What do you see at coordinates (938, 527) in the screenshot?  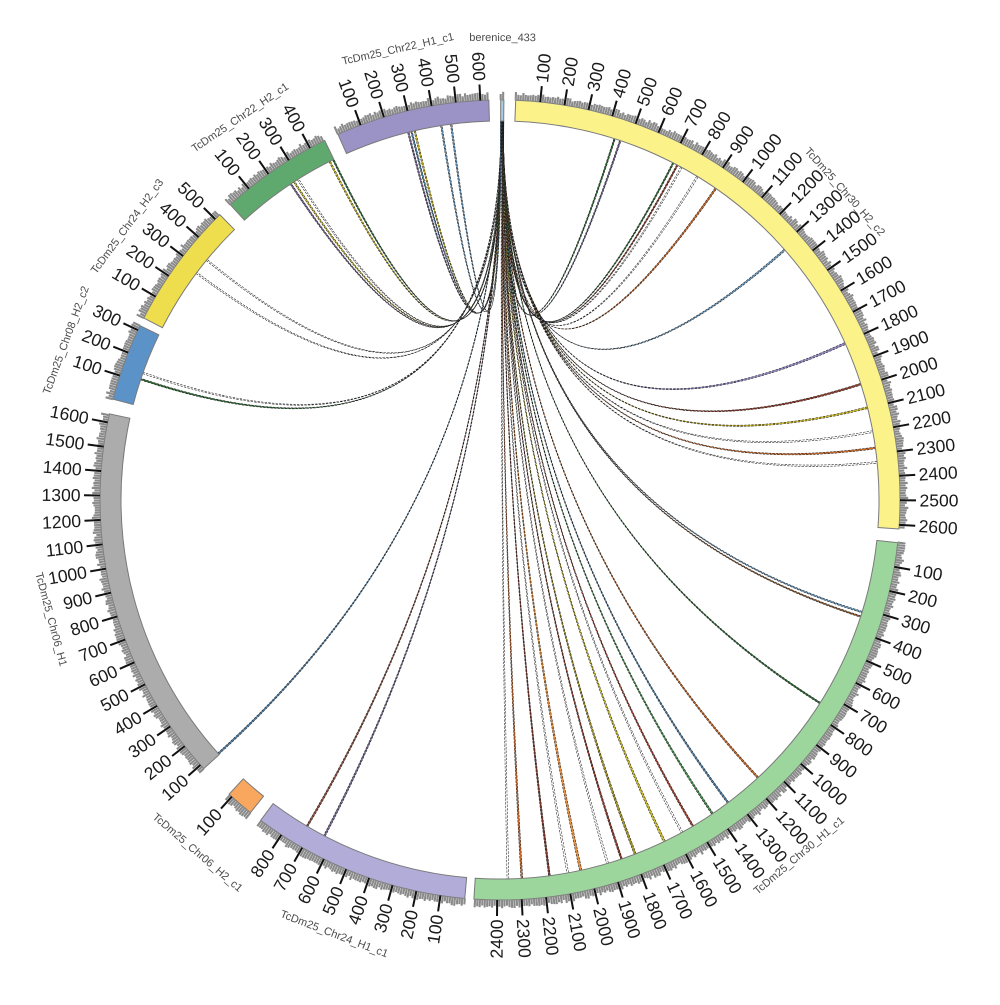 I see `svg-text: 2600` at bounding box center [938, 527].